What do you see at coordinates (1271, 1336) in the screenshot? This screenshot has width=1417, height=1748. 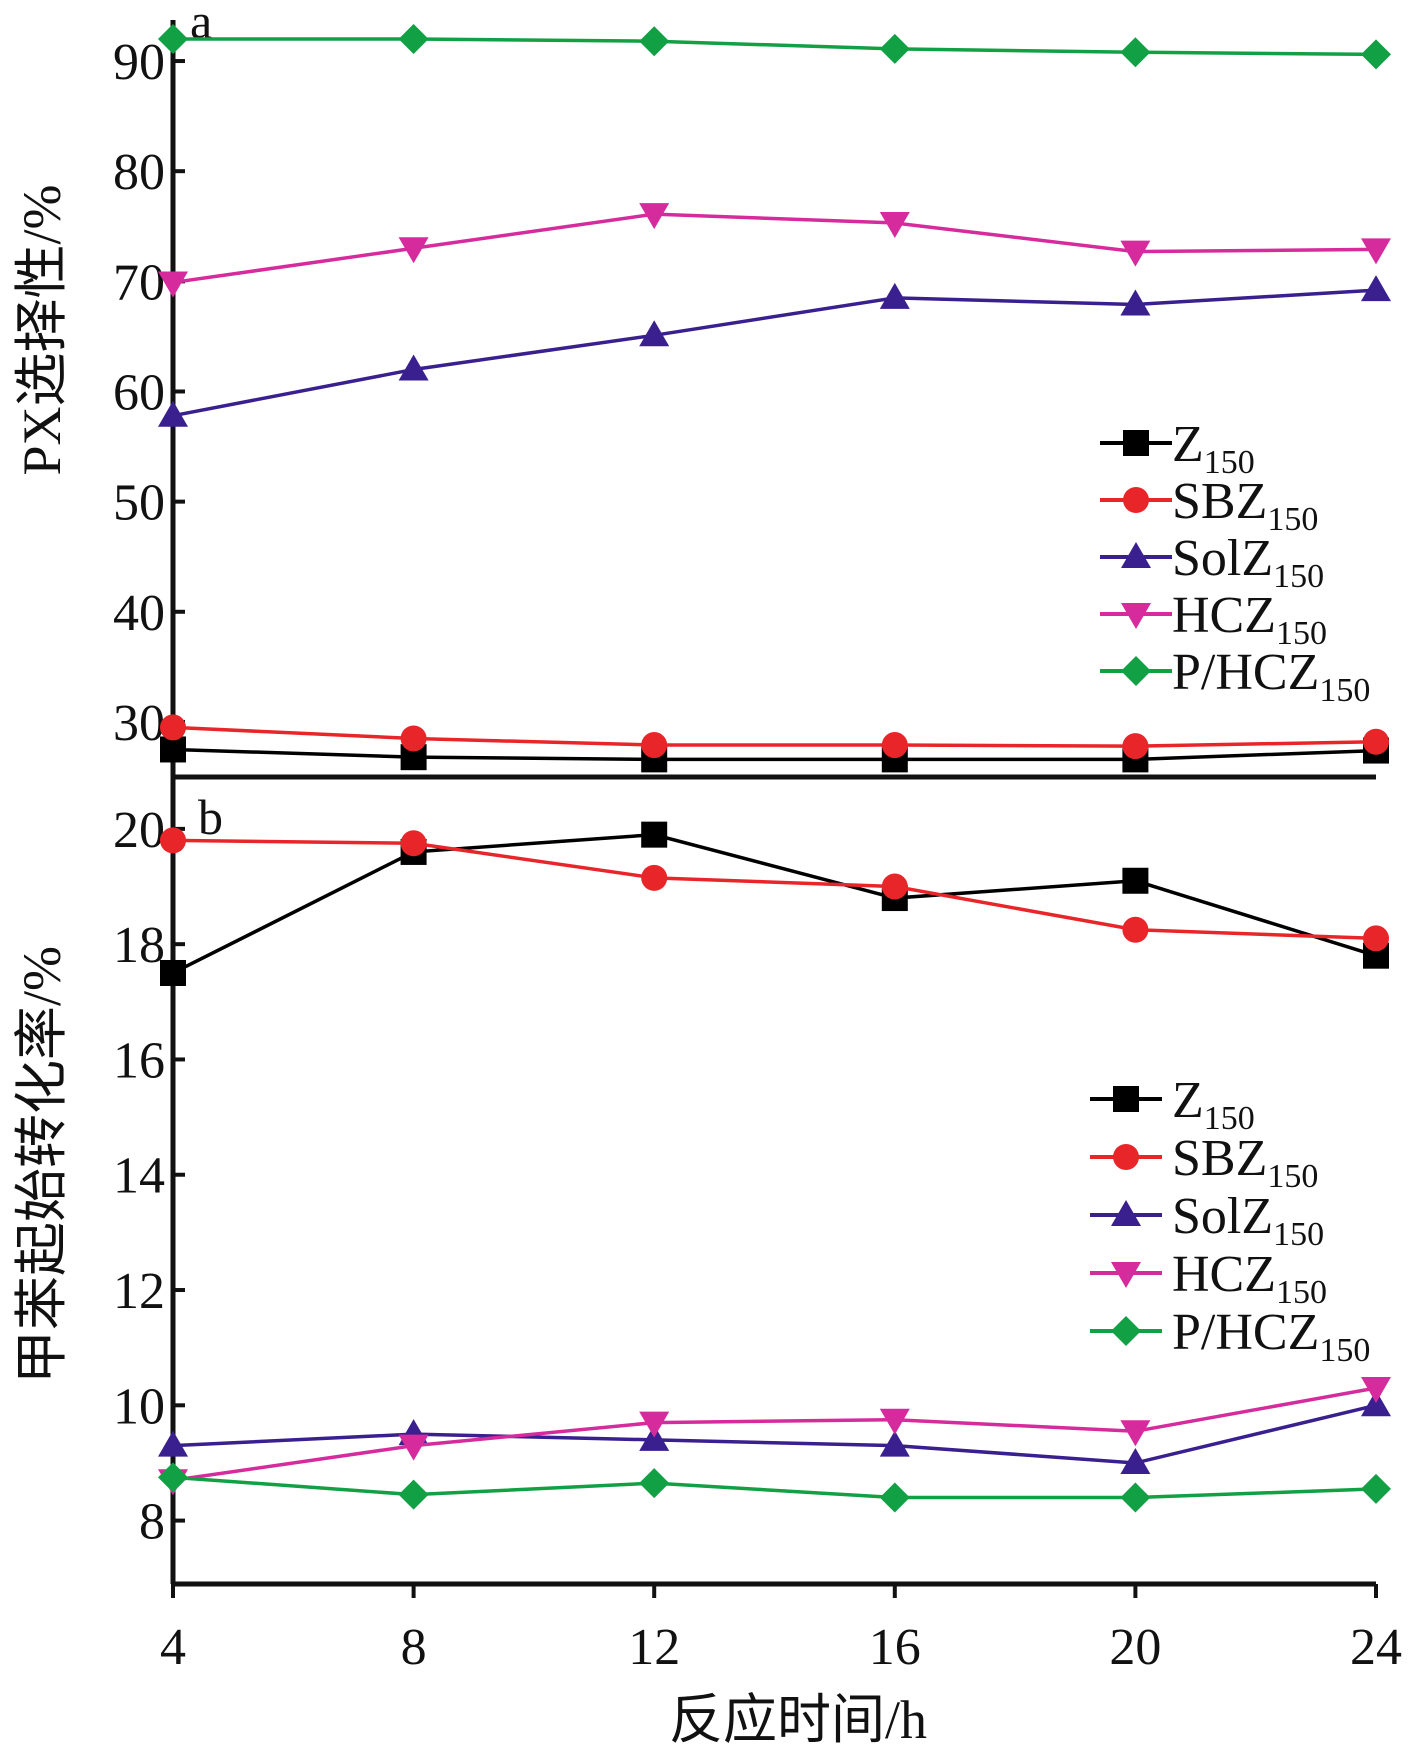 I see `legend-label: P/HCZ150` at bounding box center [1271, 1336].